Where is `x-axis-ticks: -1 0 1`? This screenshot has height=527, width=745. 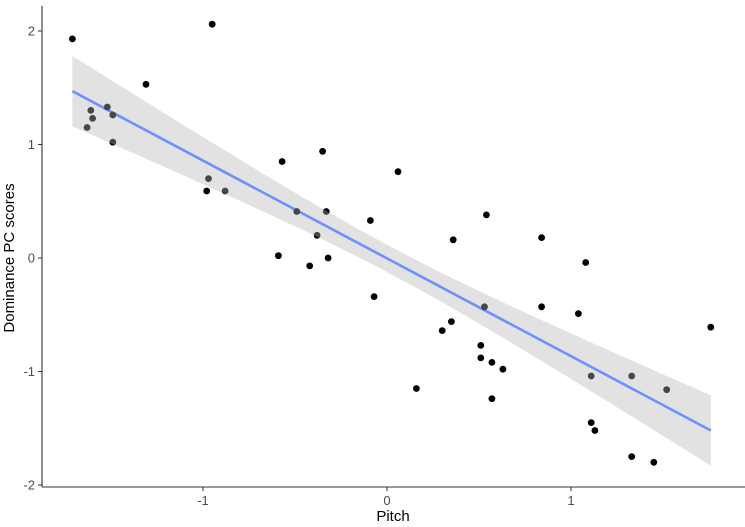 x-axis-ticks: -1 0 1 is located at coordinates (386, 497).